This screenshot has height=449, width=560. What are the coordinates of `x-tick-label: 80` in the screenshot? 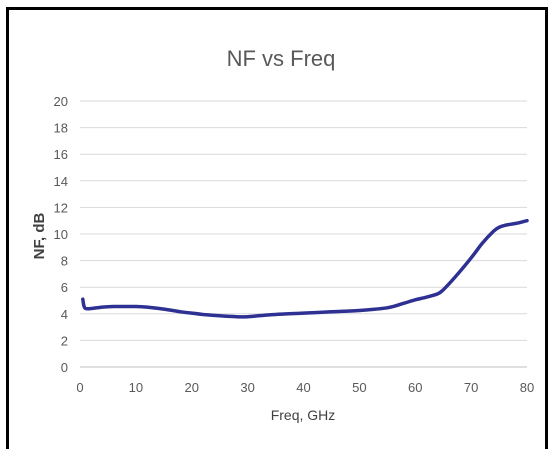 It's located at (527, 387).